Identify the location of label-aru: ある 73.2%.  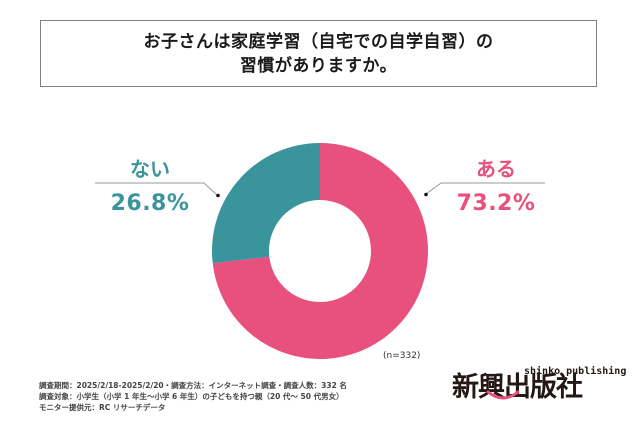
(496, 187).